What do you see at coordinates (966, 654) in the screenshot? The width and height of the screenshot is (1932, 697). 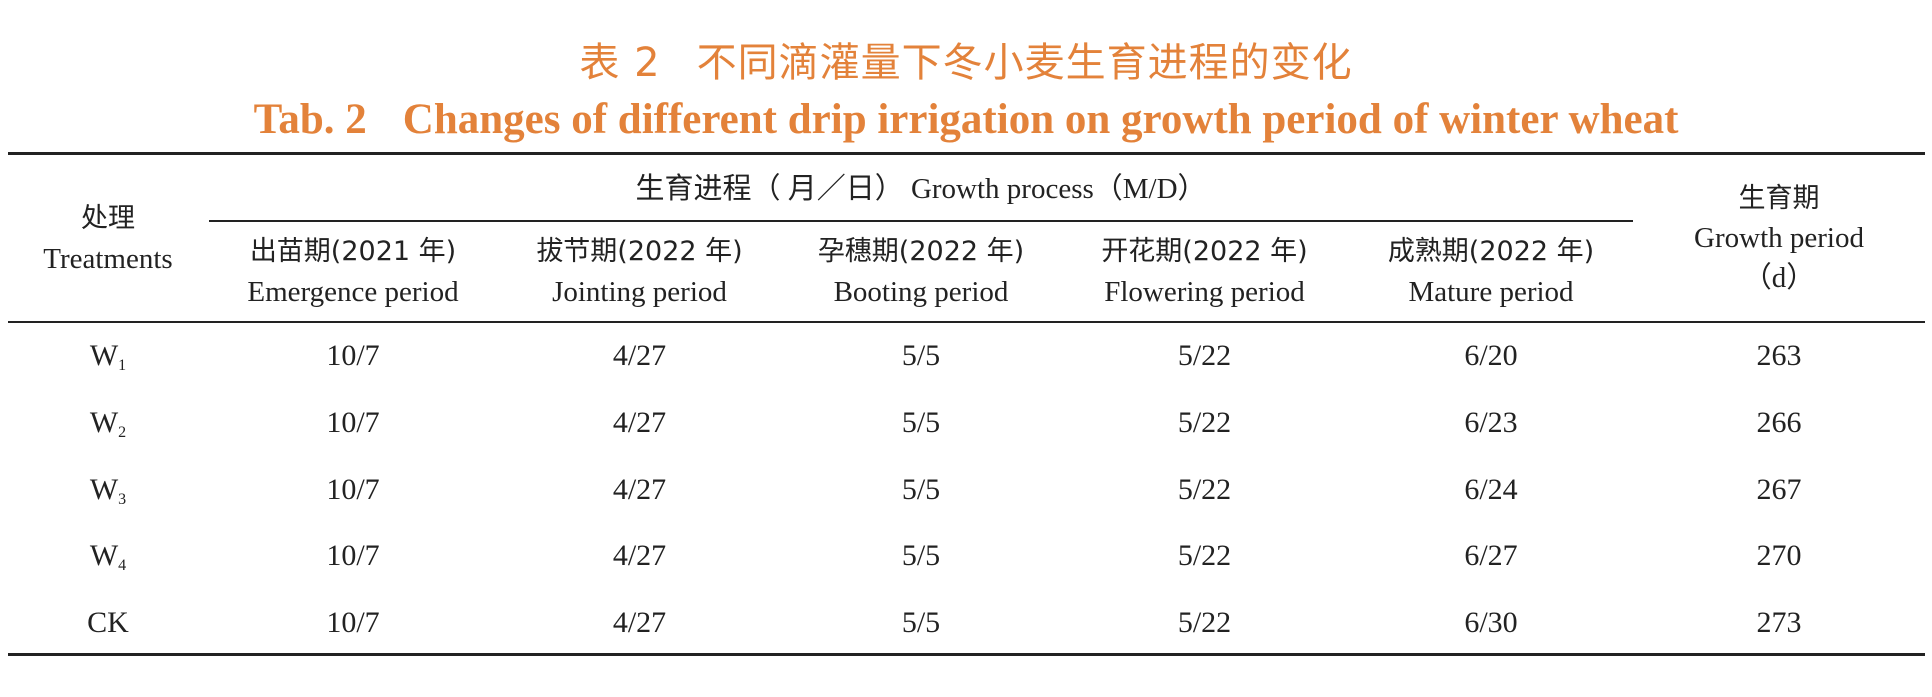 I see `table-bottom-rule` at bounding box center [966, 654].